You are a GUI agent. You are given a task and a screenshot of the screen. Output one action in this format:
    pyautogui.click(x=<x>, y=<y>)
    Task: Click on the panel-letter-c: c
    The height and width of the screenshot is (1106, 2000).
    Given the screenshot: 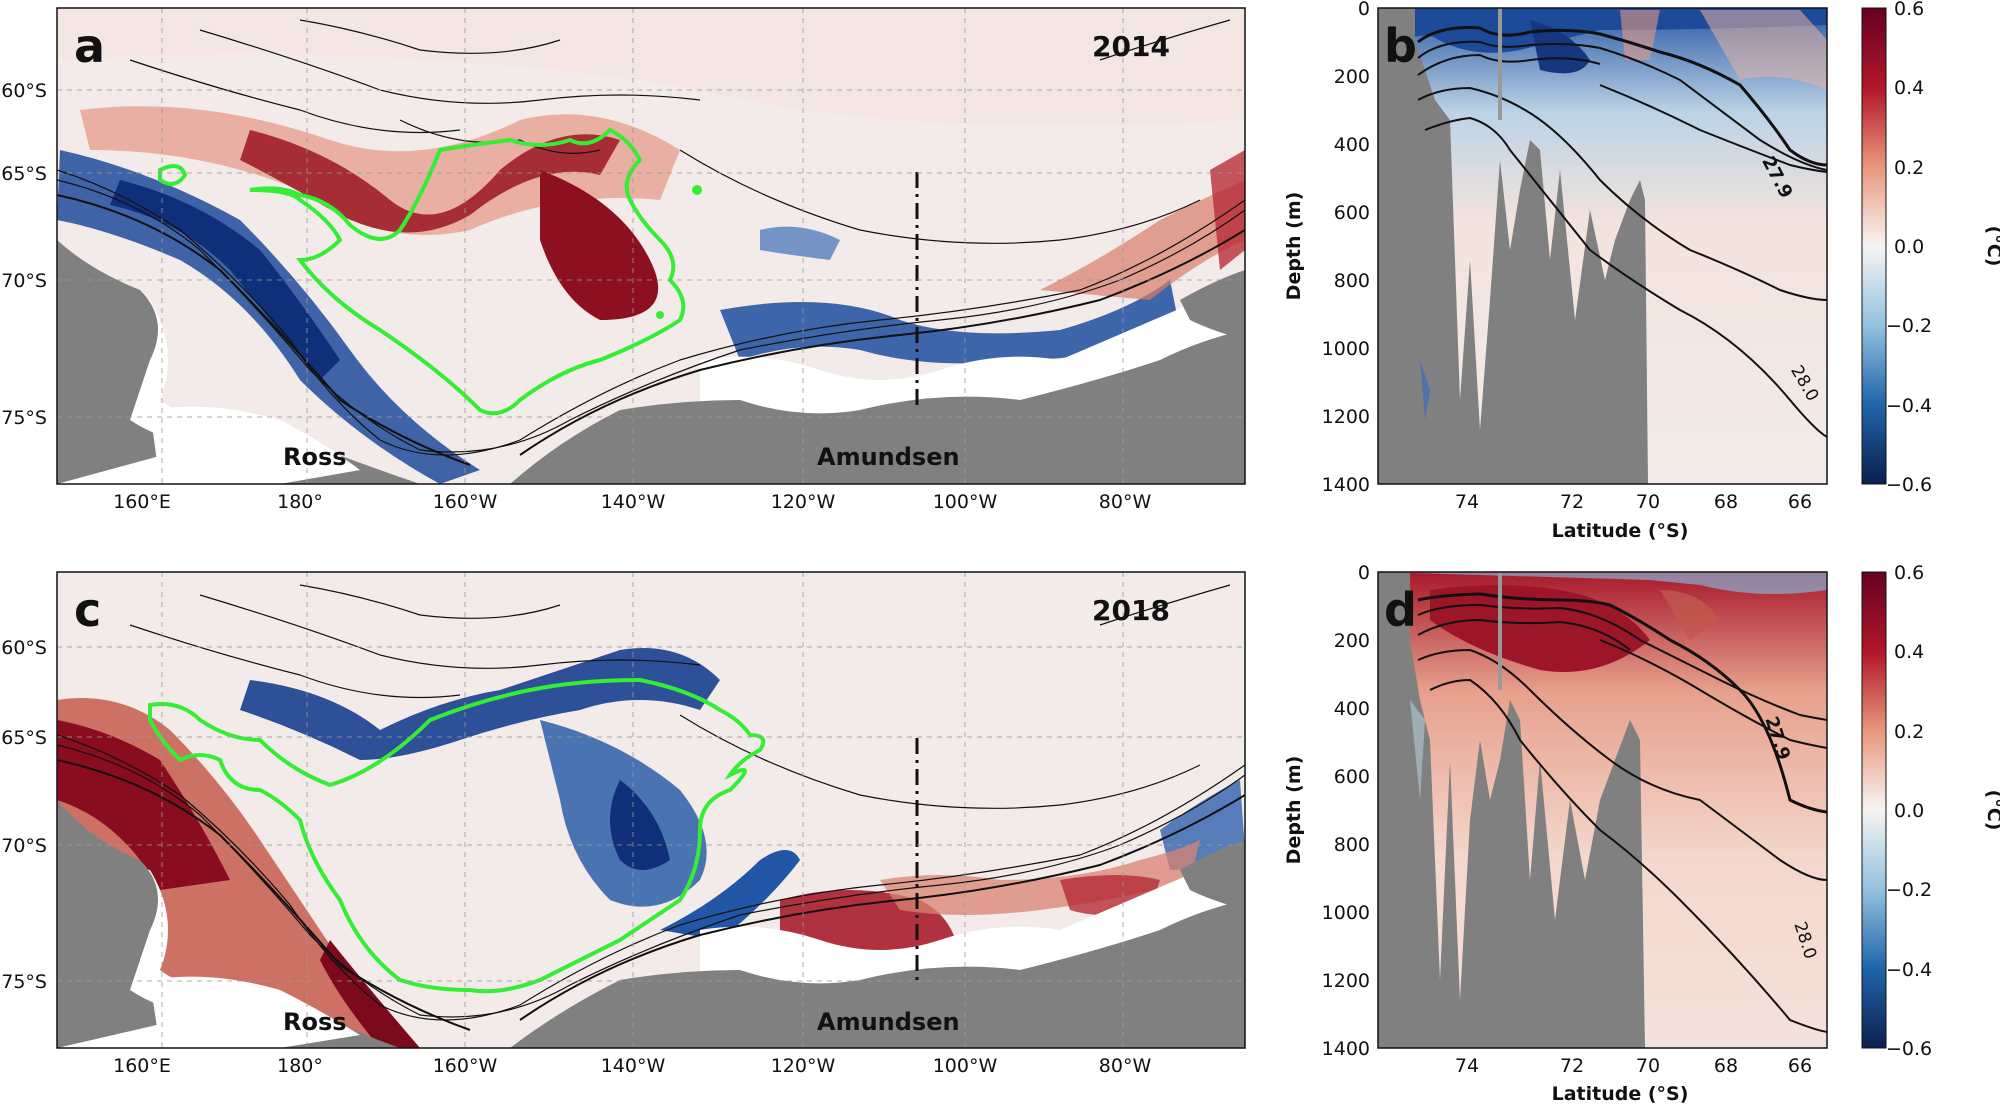 What is the action you would take?
    pyautogui.click(x=87, y=610)
    